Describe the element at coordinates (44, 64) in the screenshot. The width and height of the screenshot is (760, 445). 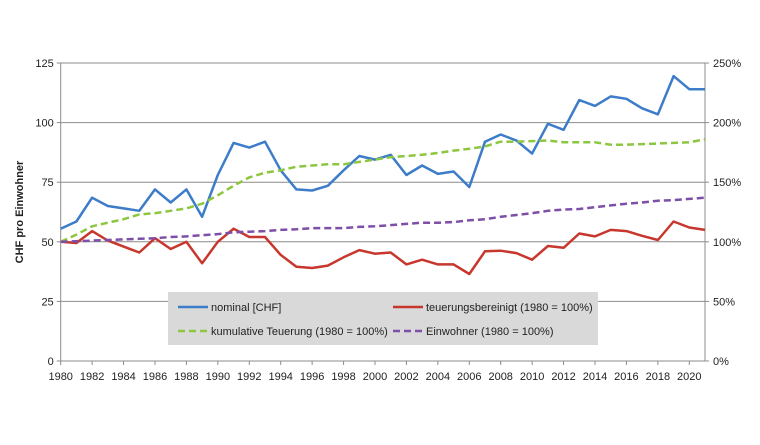
I see `y-tick-label: 125` at that location.